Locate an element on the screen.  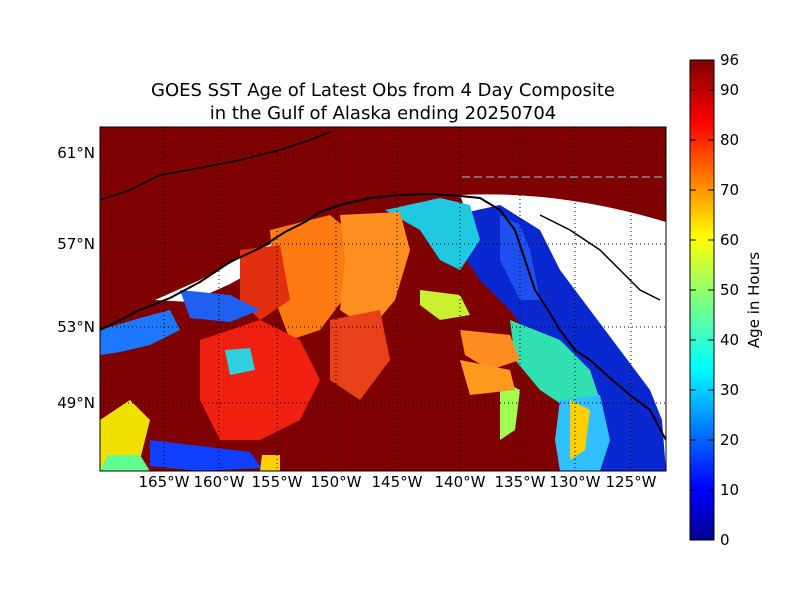
lon-label-165w: 165°W is located at coordinates (164, 482).